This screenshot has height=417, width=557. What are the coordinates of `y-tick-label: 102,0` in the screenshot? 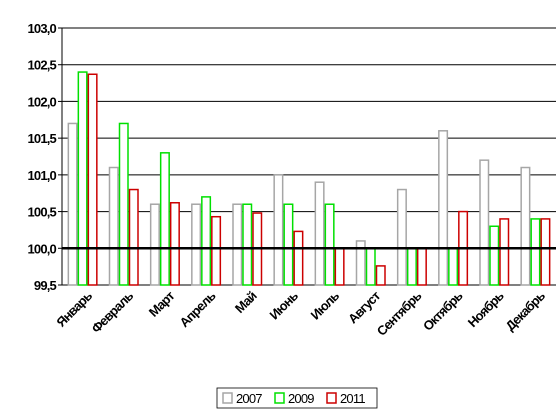 It's located at (41, 101).